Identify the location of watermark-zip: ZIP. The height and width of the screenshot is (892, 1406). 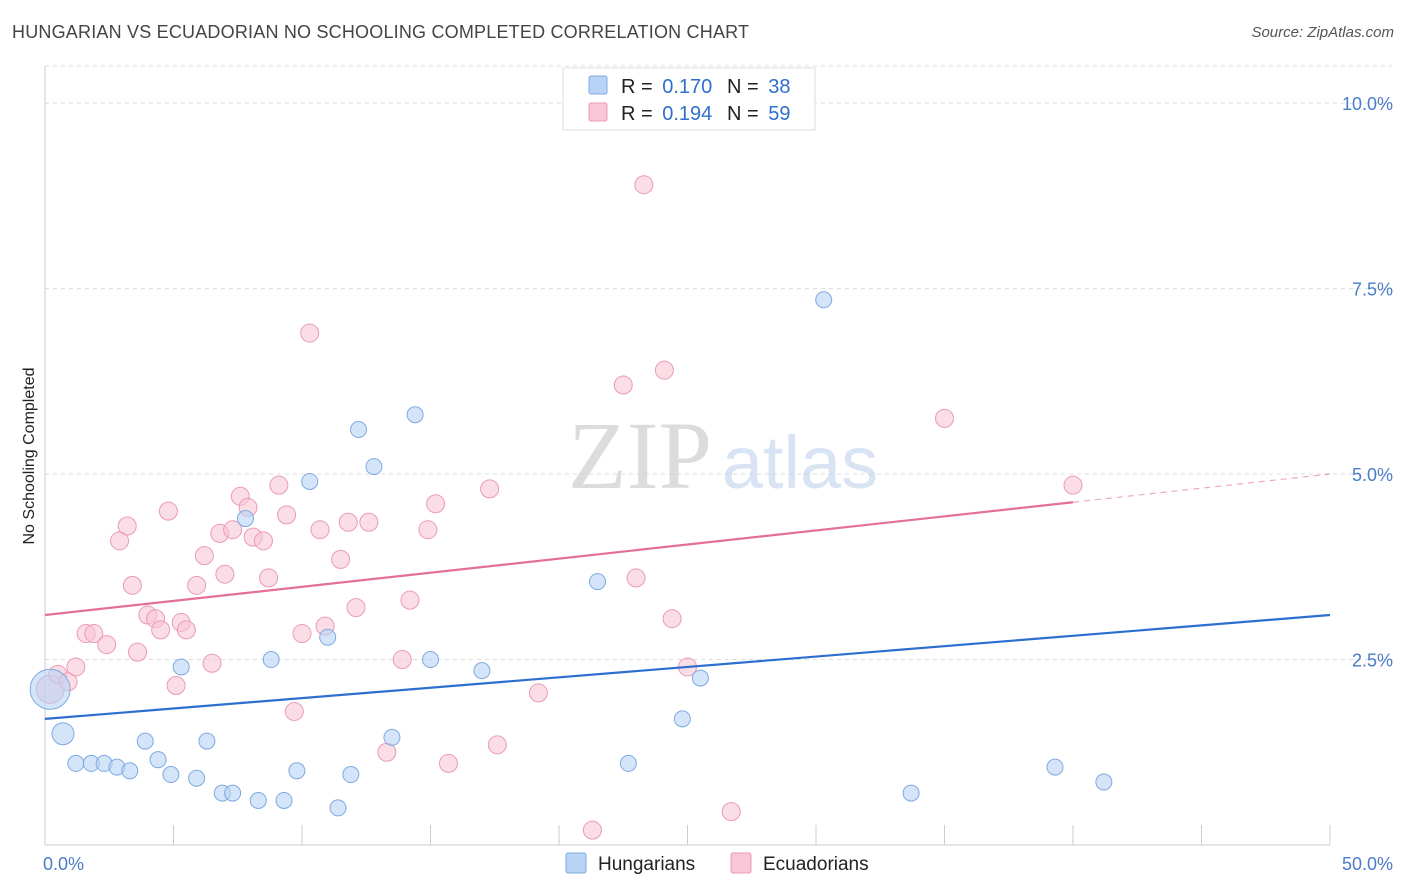
(640, 455).